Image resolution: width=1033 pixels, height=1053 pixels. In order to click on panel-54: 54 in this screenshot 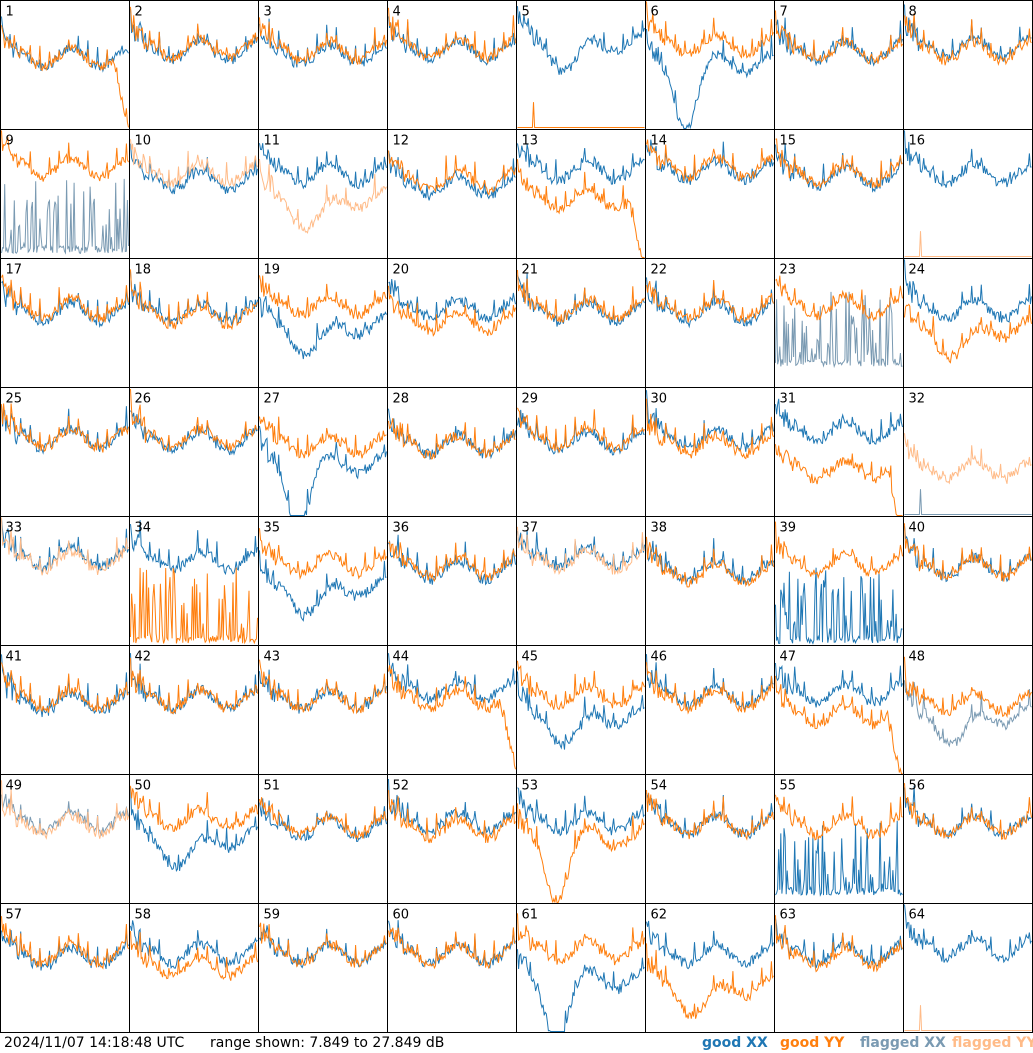, I will do `click(710, 839)`.